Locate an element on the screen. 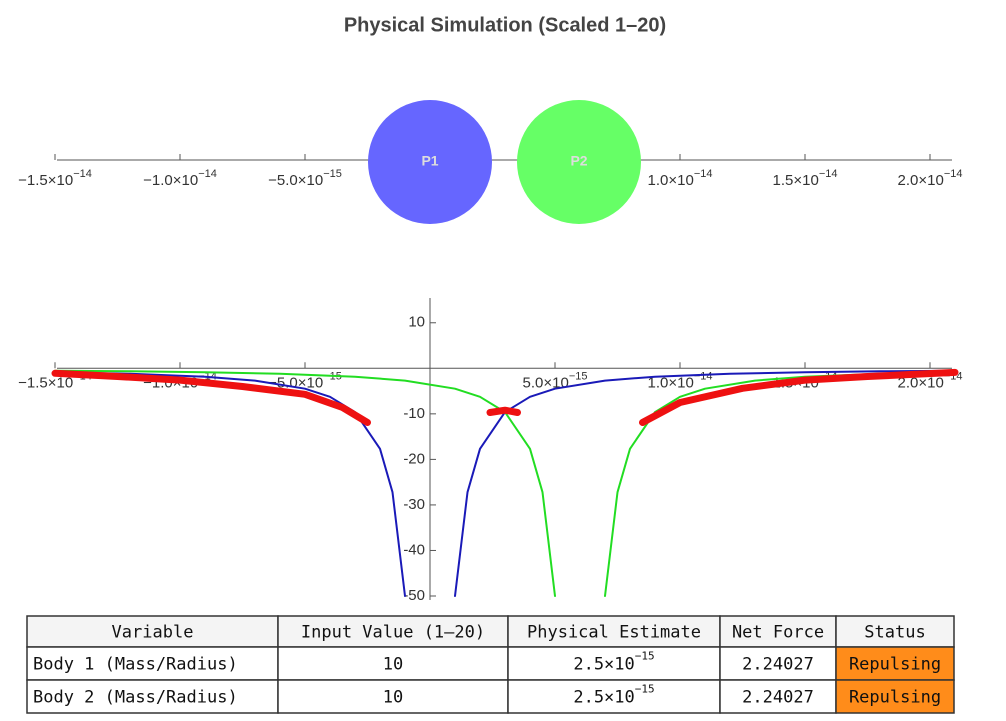 The height and width of the screenshot is (721, 1006). table-text: Net Force is located at coordinates (778, 633).